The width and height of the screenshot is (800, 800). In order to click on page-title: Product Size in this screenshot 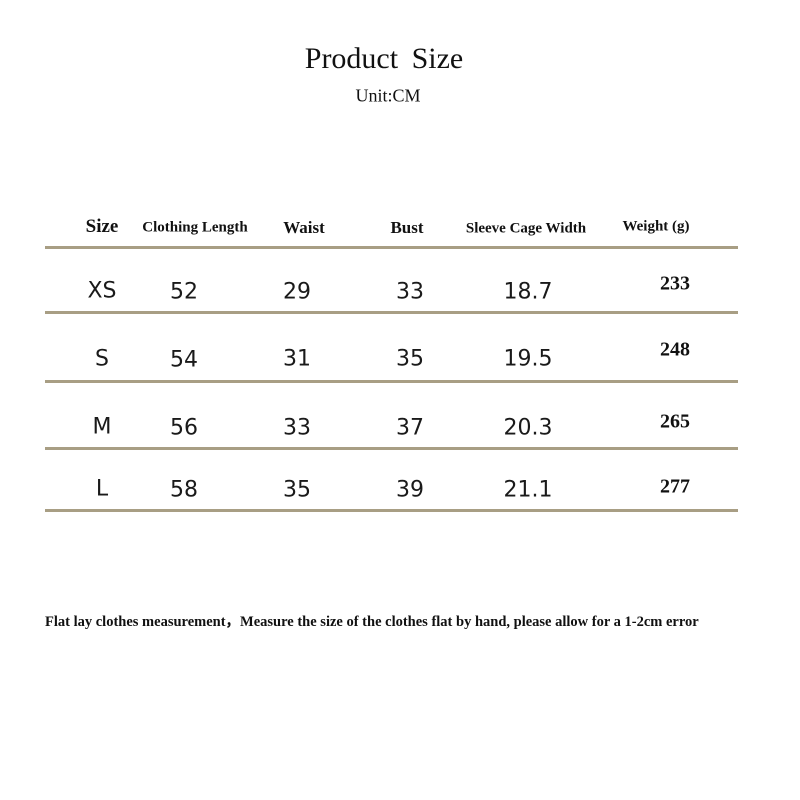, I will do `click(384, 58)`.